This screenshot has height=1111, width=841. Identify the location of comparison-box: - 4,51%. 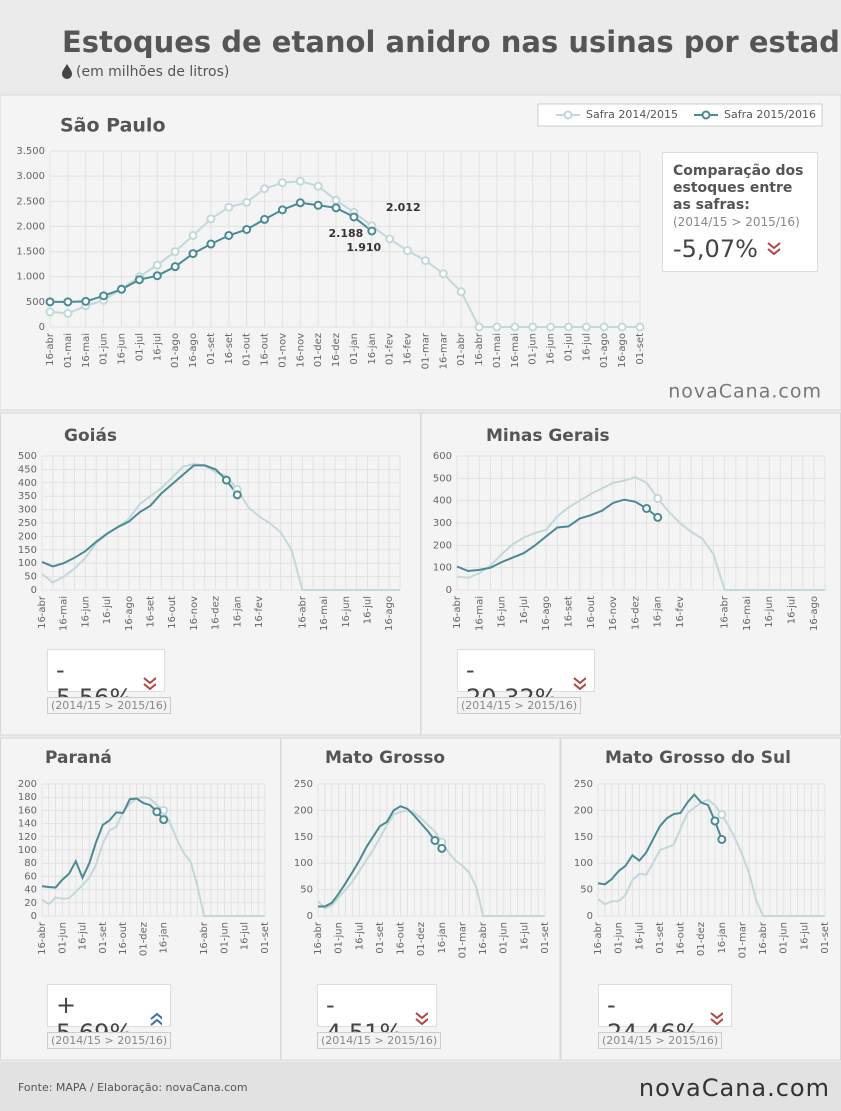
(377, 1015).